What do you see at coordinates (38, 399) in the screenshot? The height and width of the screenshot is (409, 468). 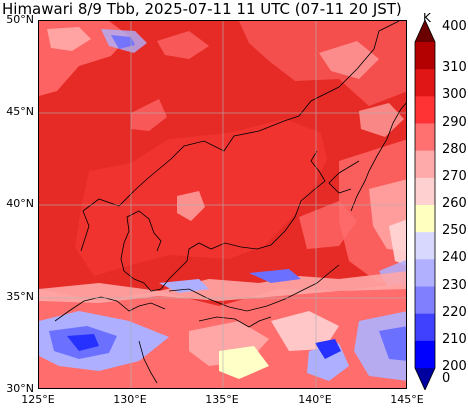 I see `lon-label-125: 125°E` at bounding box center [38, 399].